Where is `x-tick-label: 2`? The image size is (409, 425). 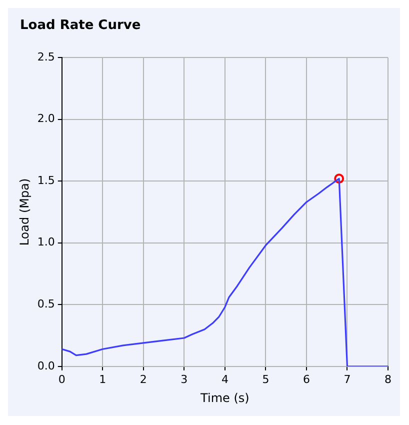 x-tick-label: 2 is located at coordinates (143, 379).